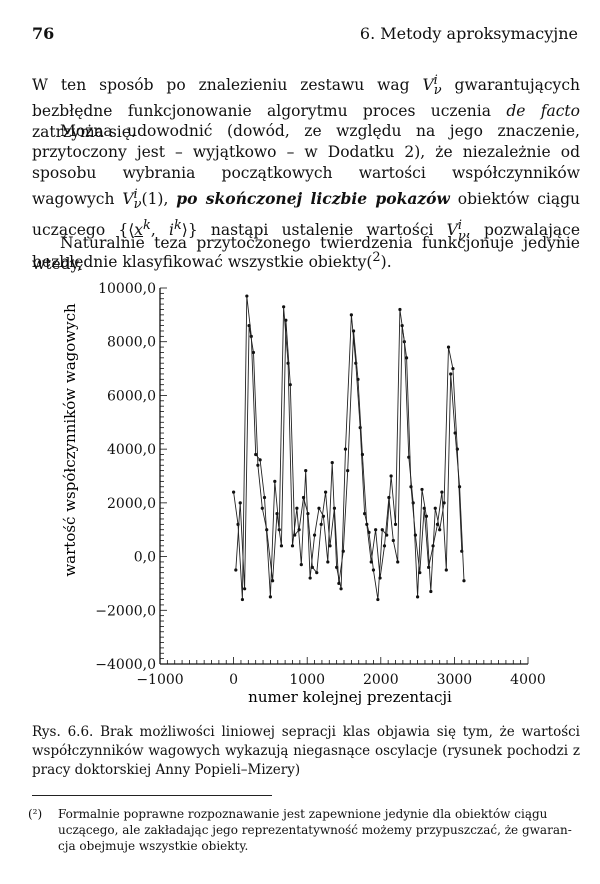  Describe the element at coordinates (313, 199) in the screenshot. I see `emphasis-text: po skończonej liczbie pokazów` at that location.